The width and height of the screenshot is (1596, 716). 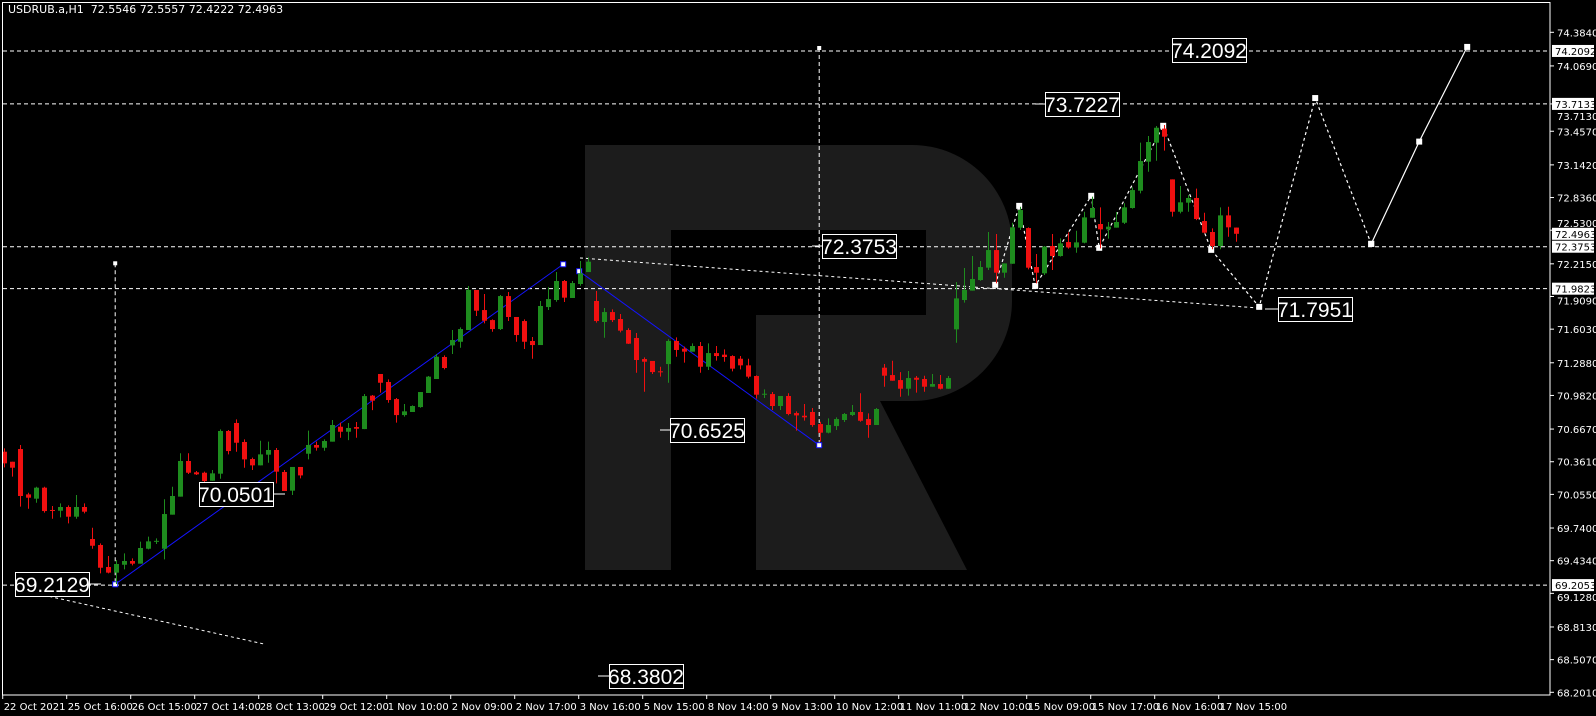 I want to click on x-tick-label: 15 Nov 17:00, so click(x=1125, y=707).